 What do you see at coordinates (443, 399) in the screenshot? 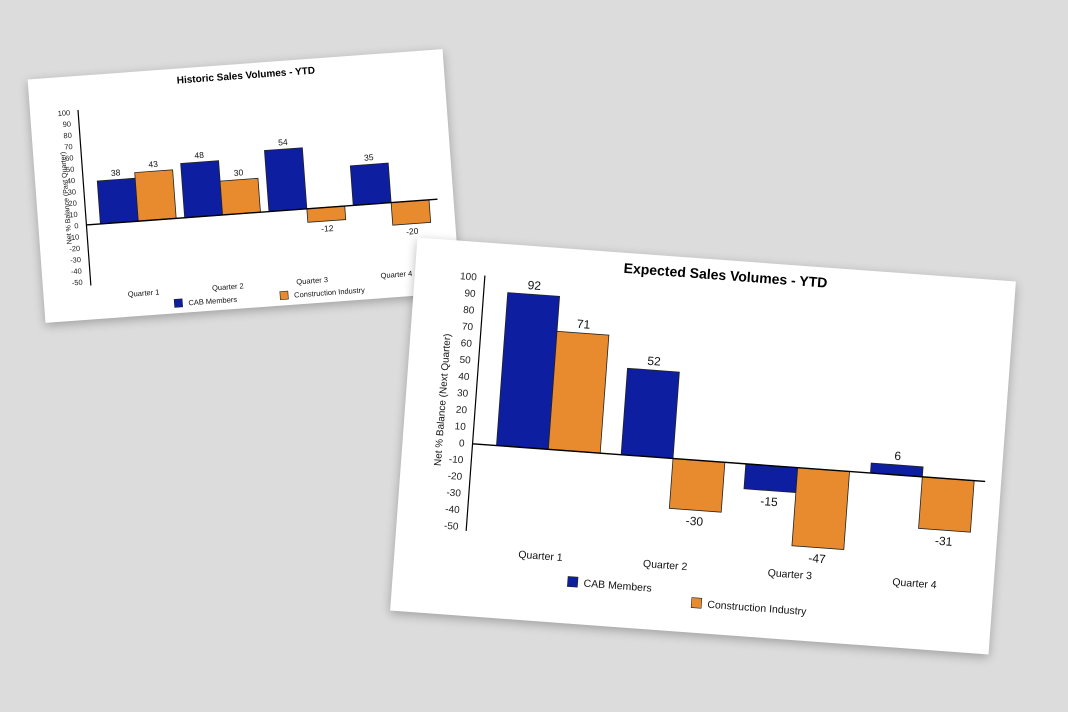
I see `y-axis-label: Net % Balance (Next Quarter)` at bounding box center [443, 399].